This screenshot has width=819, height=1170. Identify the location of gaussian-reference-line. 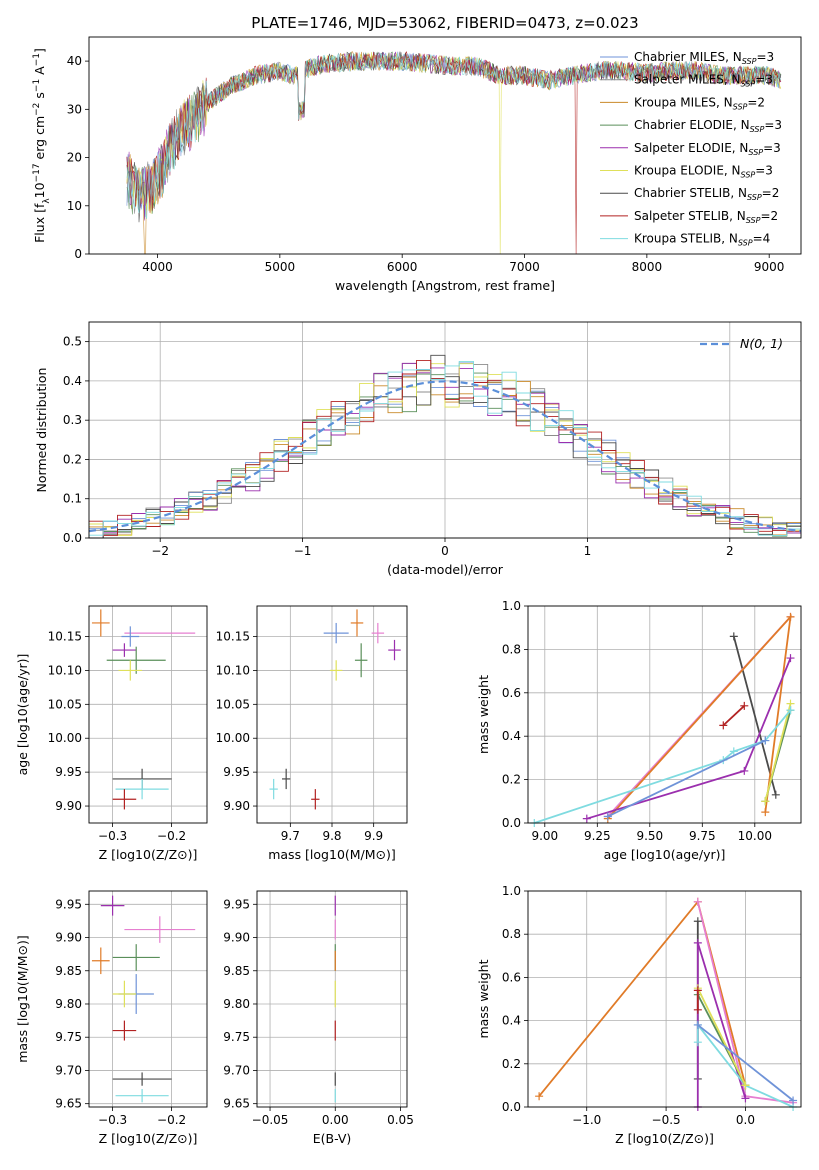
(445, 456).